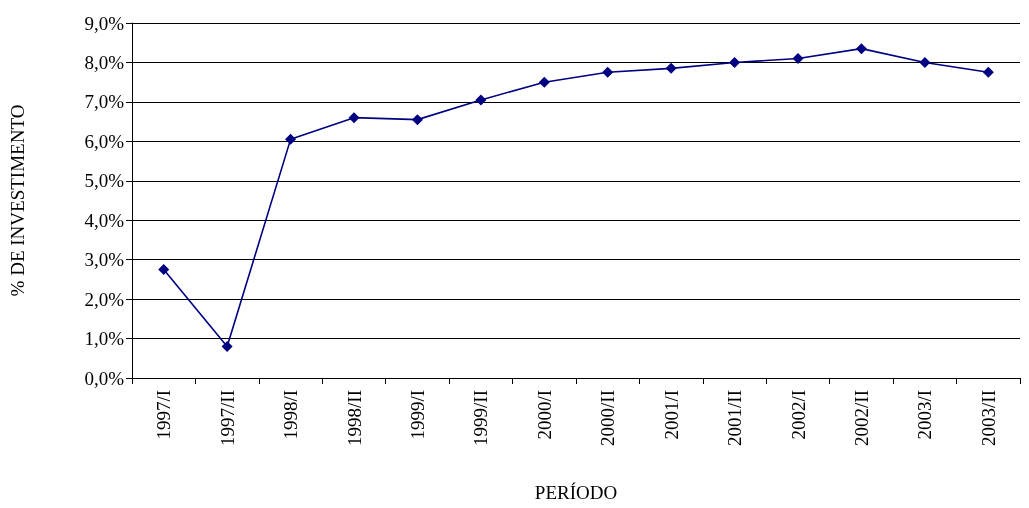 The height and width of the screenshot is (508, 1029). What do you see at coordinates (671, 415) in the screenshot?
I see `x-tick-label: 2001/I` at bounding box center [671, 415].